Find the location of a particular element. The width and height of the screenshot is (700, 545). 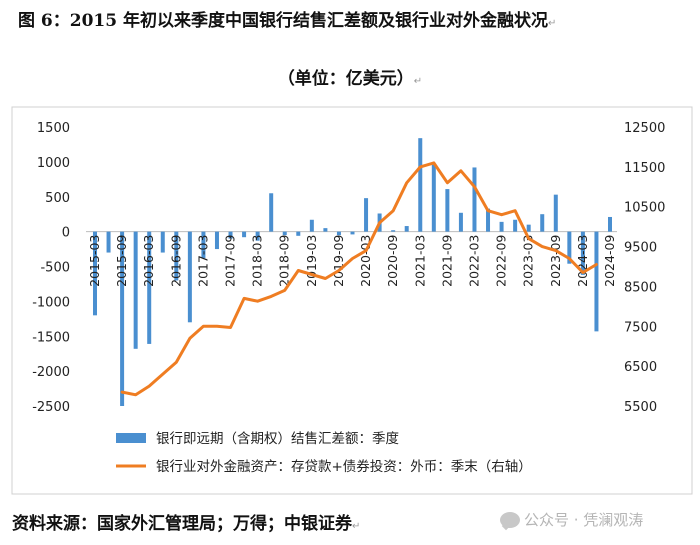

left-tick-label: -2500 is located at coordinates (51, 407).